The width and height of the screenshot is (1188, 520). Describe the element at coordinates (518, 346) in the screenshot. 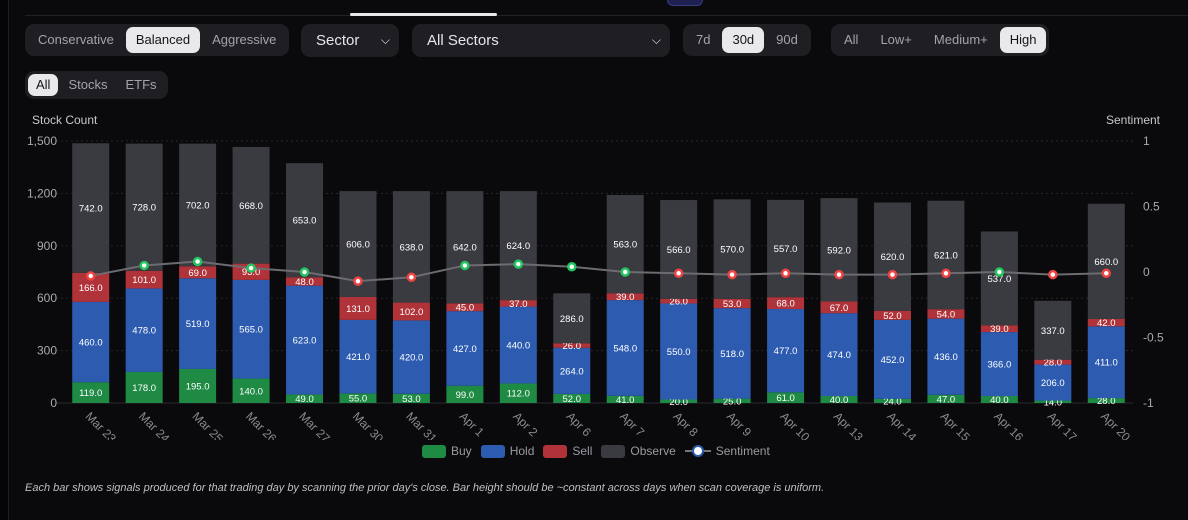

I see `data-label: 440.0` at that location.